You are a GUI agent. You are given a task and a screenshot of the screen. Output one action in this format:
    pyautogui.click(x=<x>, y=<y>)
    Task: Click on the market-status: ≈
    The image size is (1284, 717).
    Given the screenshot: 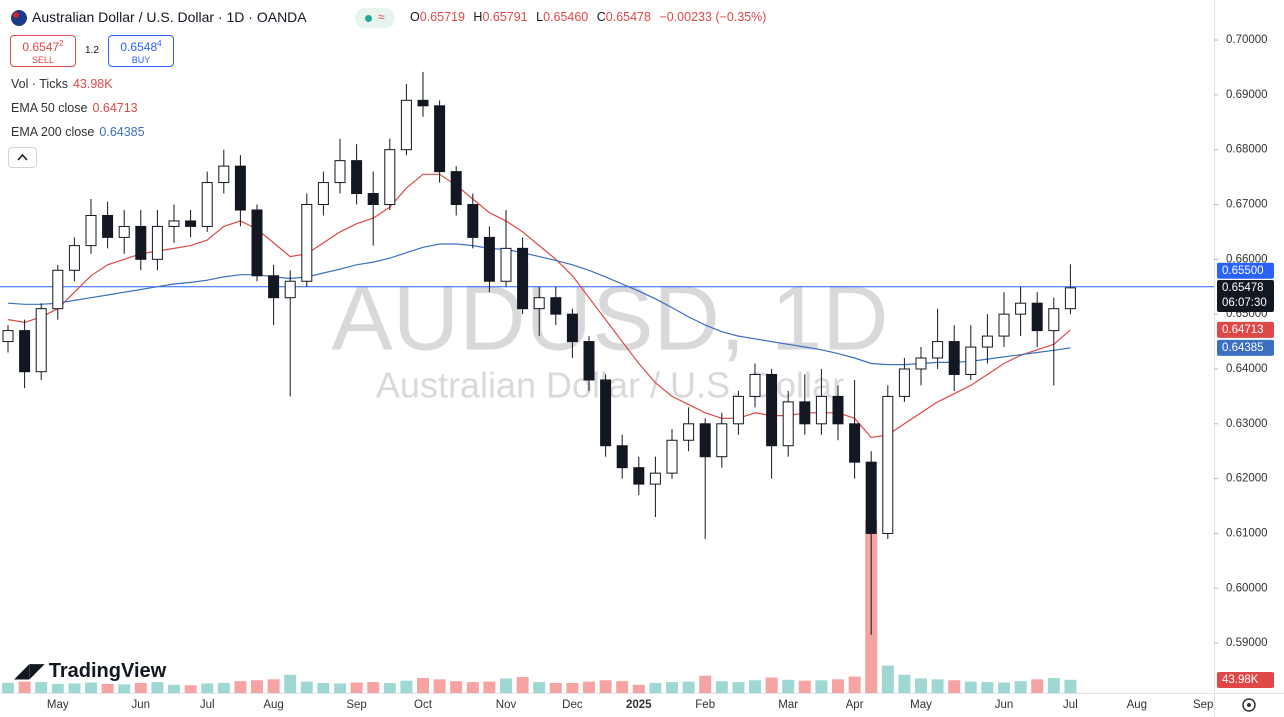 What is the action you would take?
    pyautogui.click(x=375, y=18)
    